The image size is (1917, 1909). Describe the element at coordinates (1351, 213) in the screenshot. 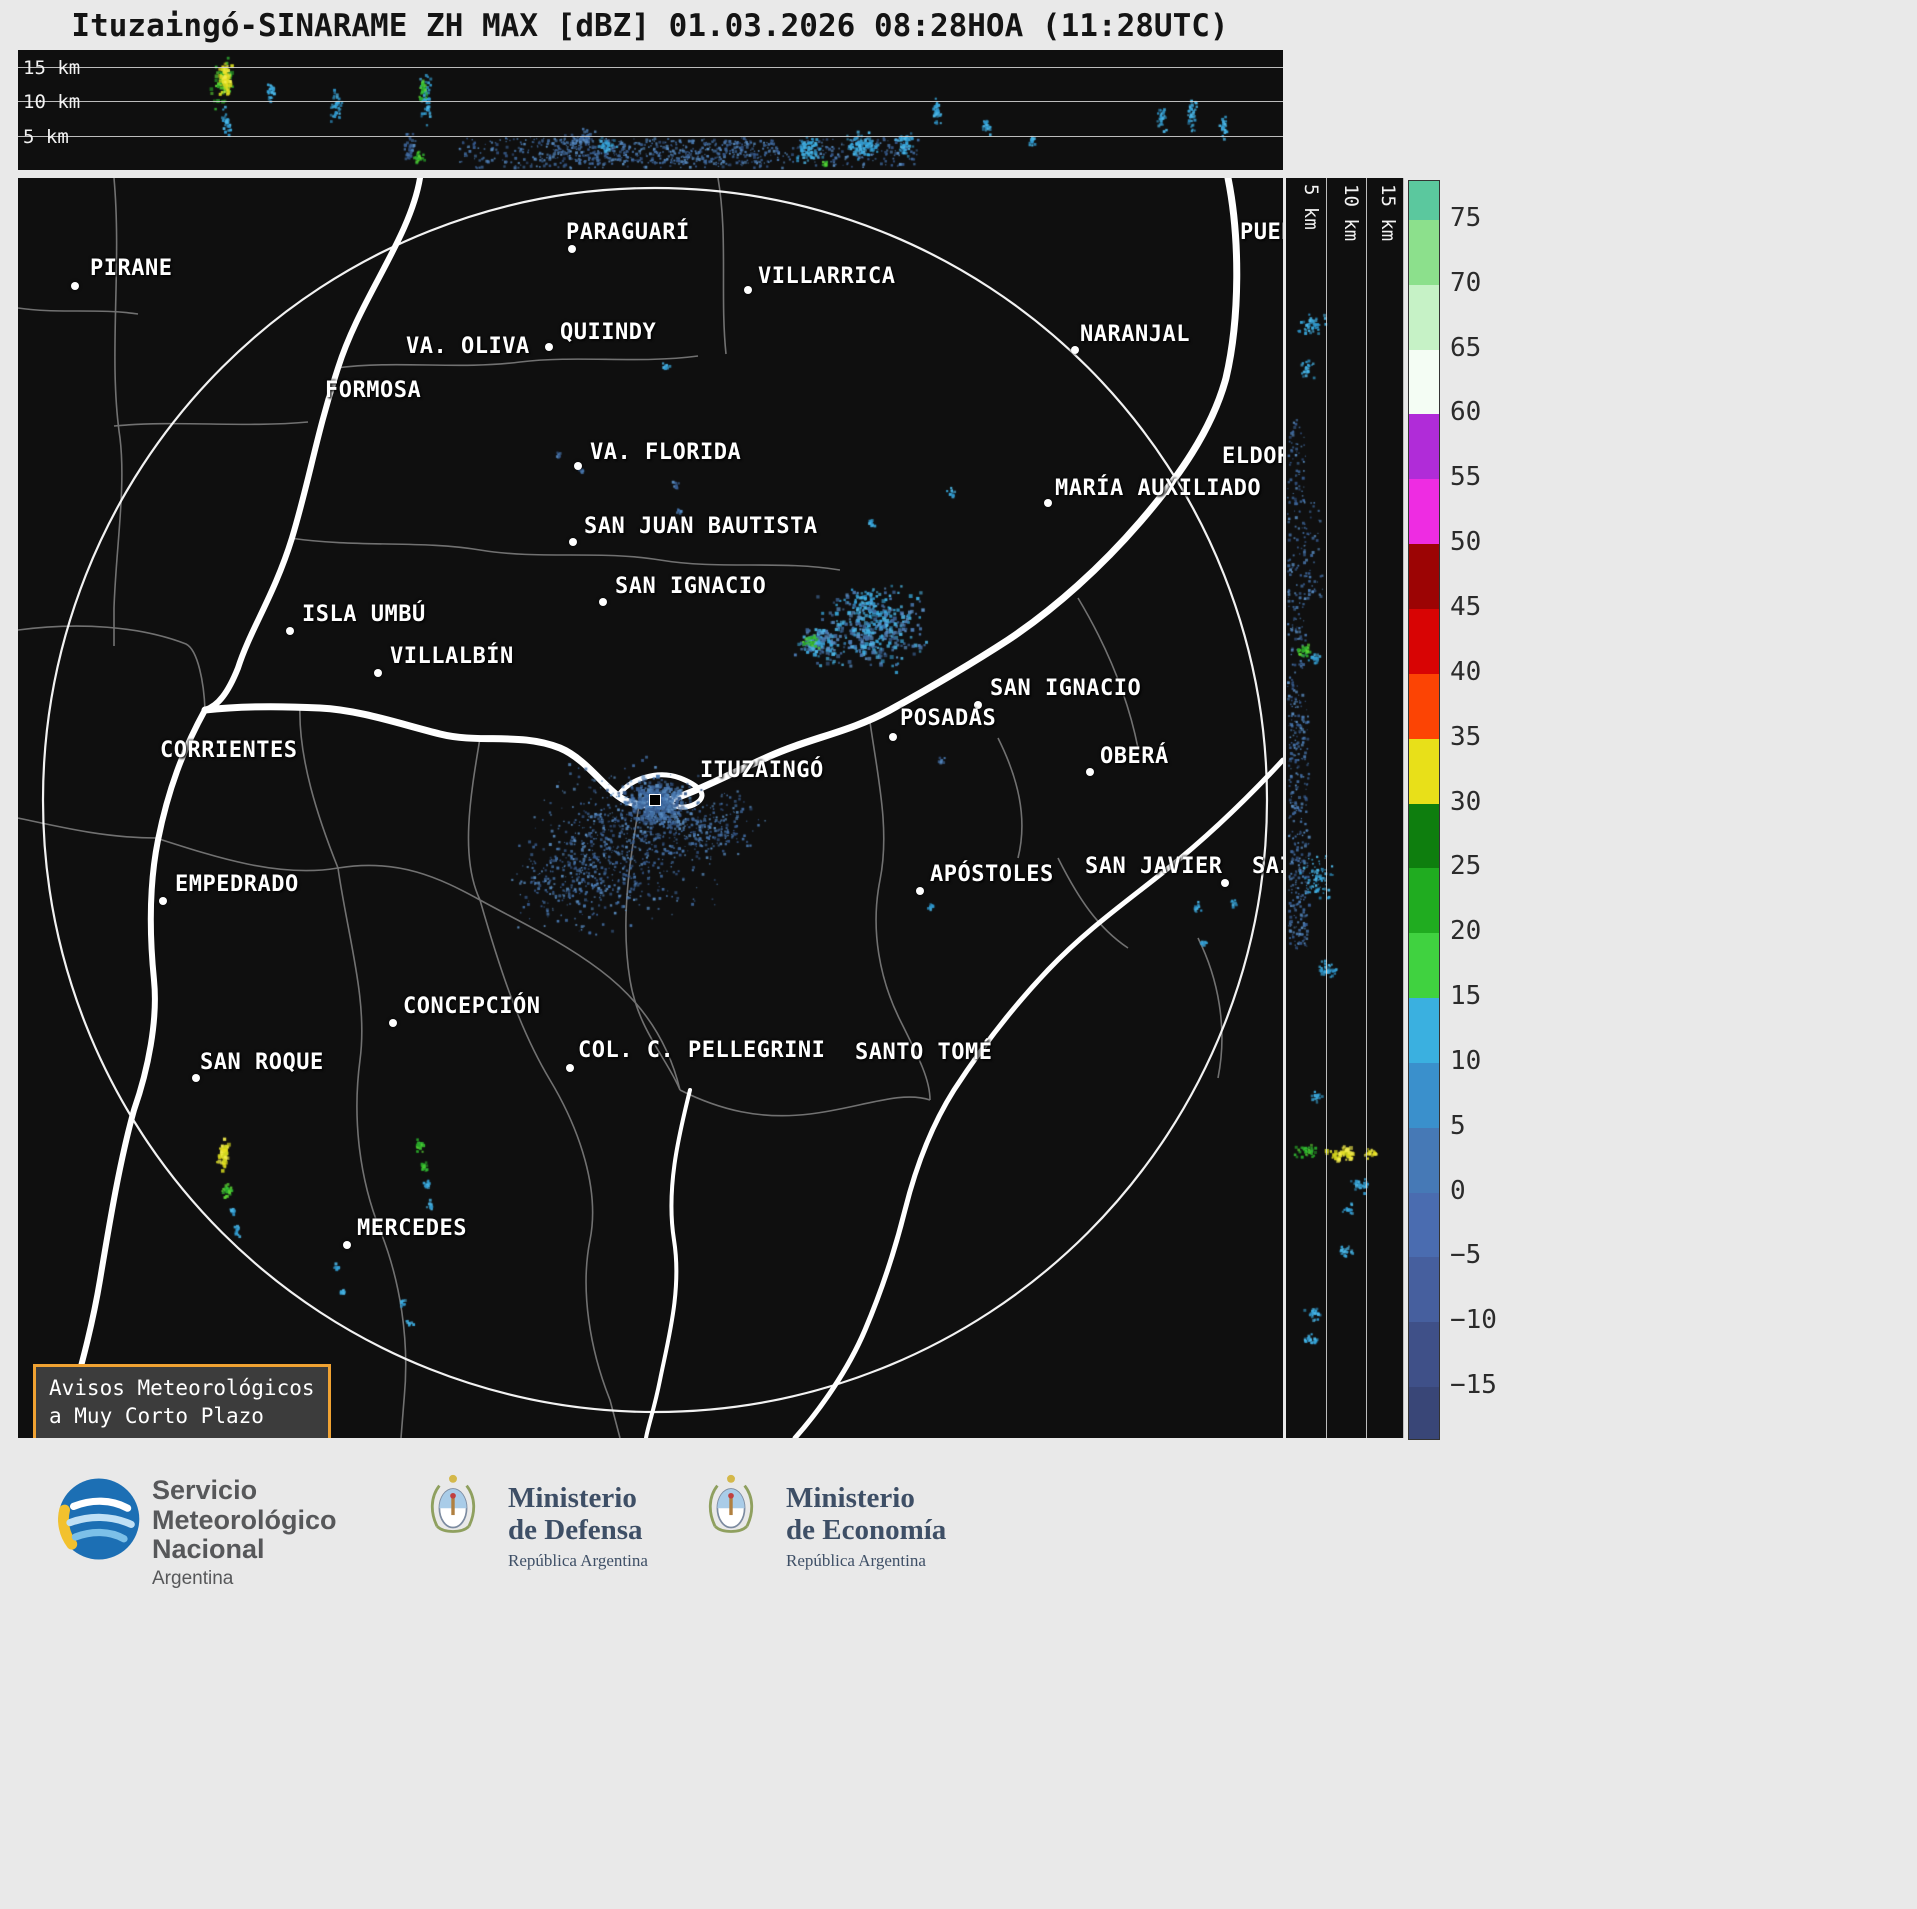

I see `altitude-label: 10 km` at that location.